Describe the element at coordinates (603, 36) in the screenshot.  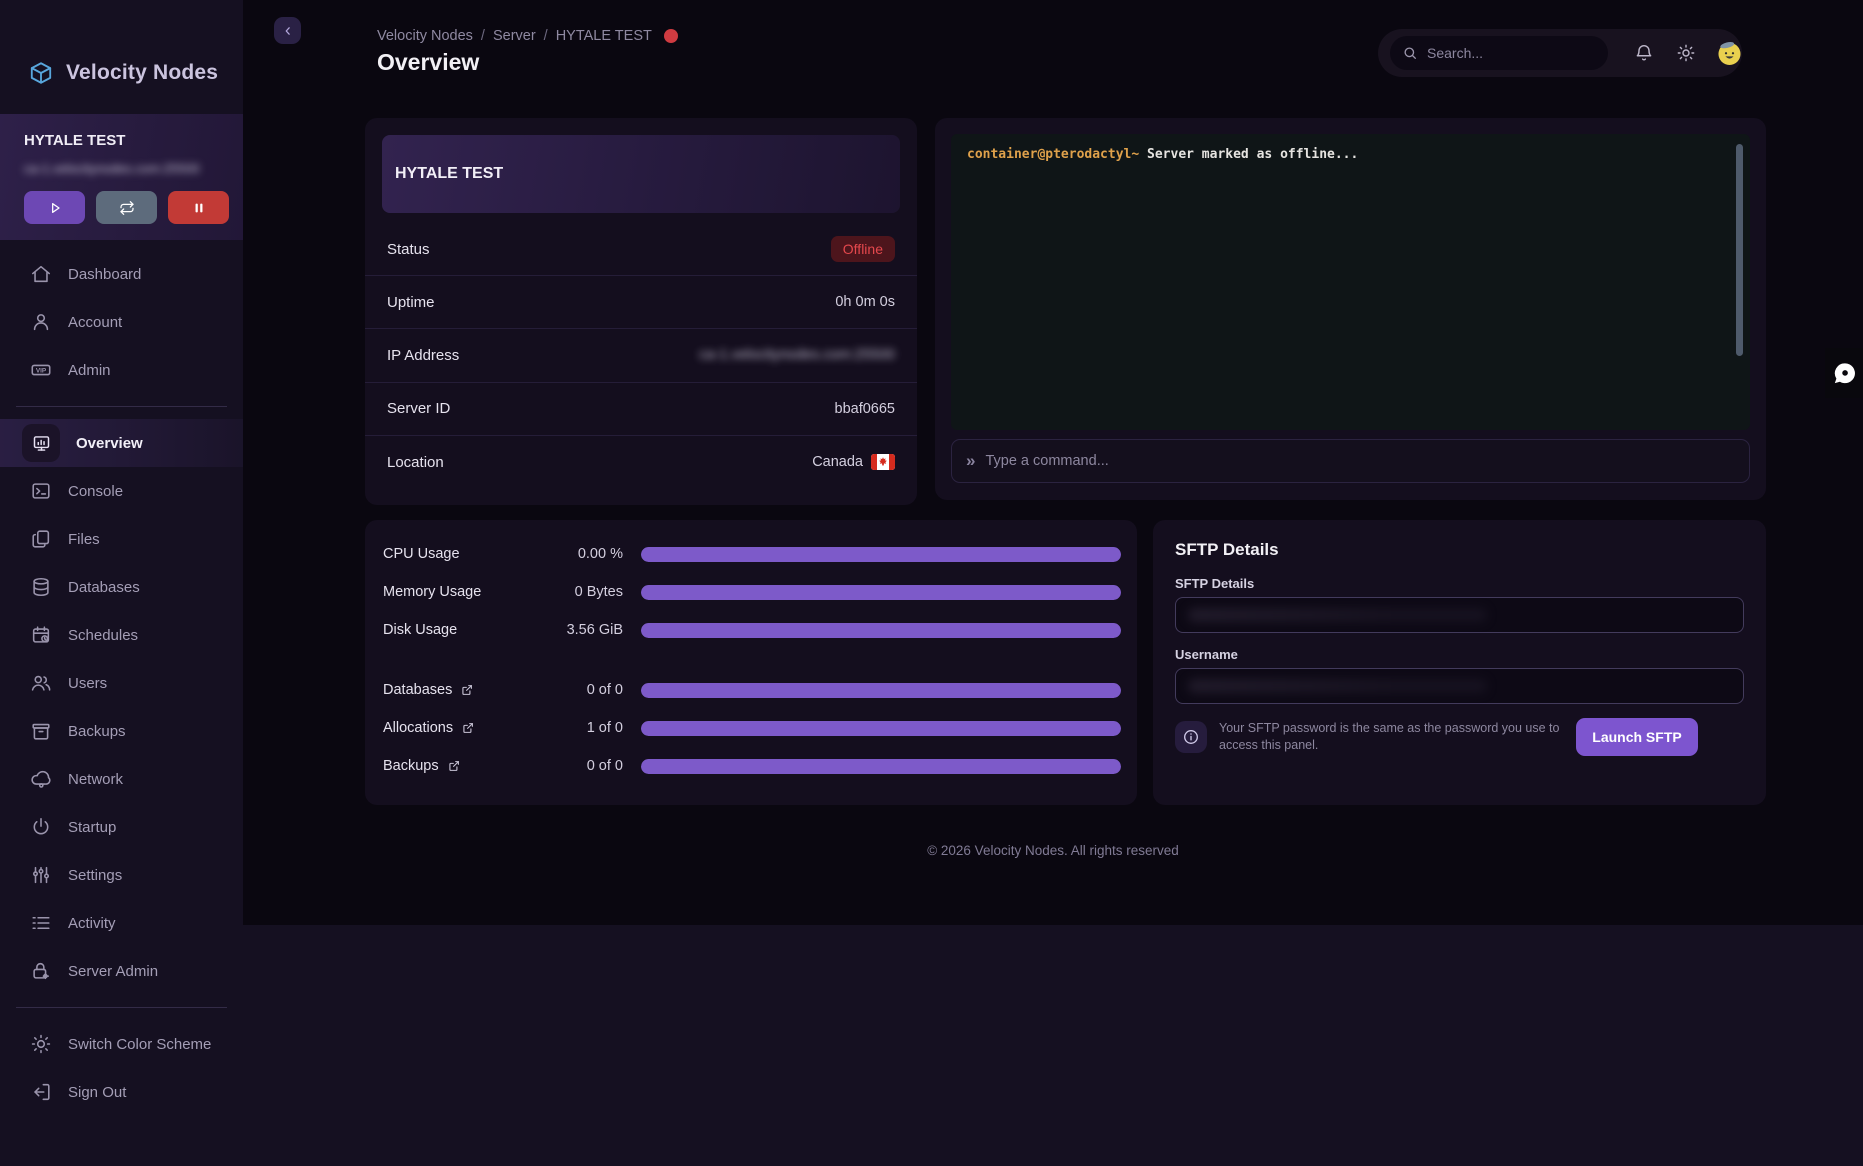
I see `breadcrumb-item: HYTALE TEST` at that location.